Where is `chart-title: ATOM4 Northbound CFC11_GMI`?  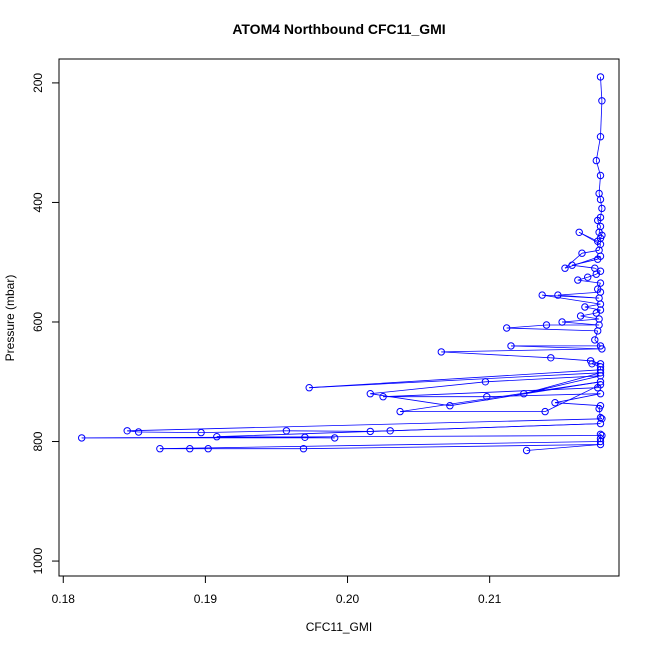 chart-title: ATOM4 Northbound CFC11_GMI is located at coordinates (338, 29).